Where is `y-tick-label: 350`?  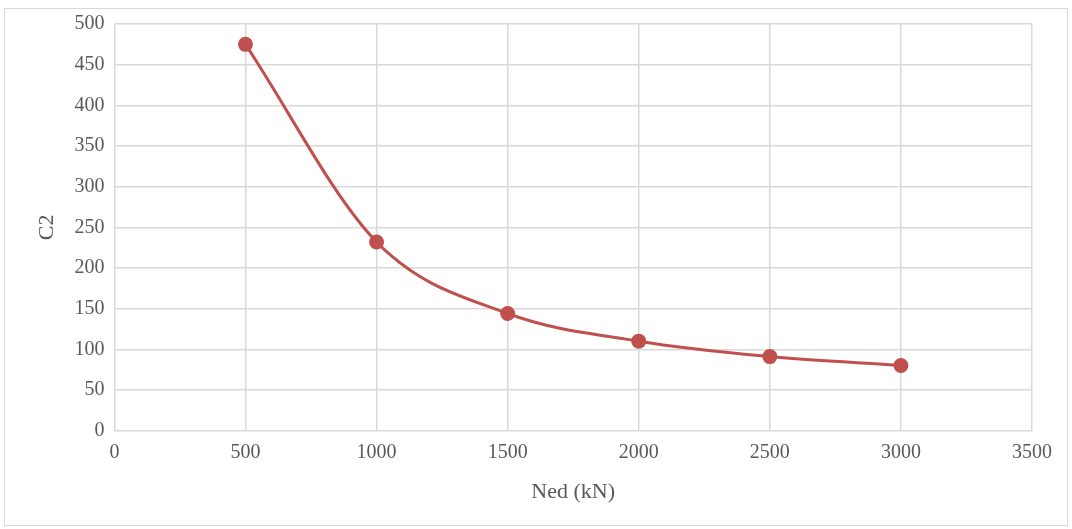
y-tick-label: 350 is located at coordinates (89, 144).